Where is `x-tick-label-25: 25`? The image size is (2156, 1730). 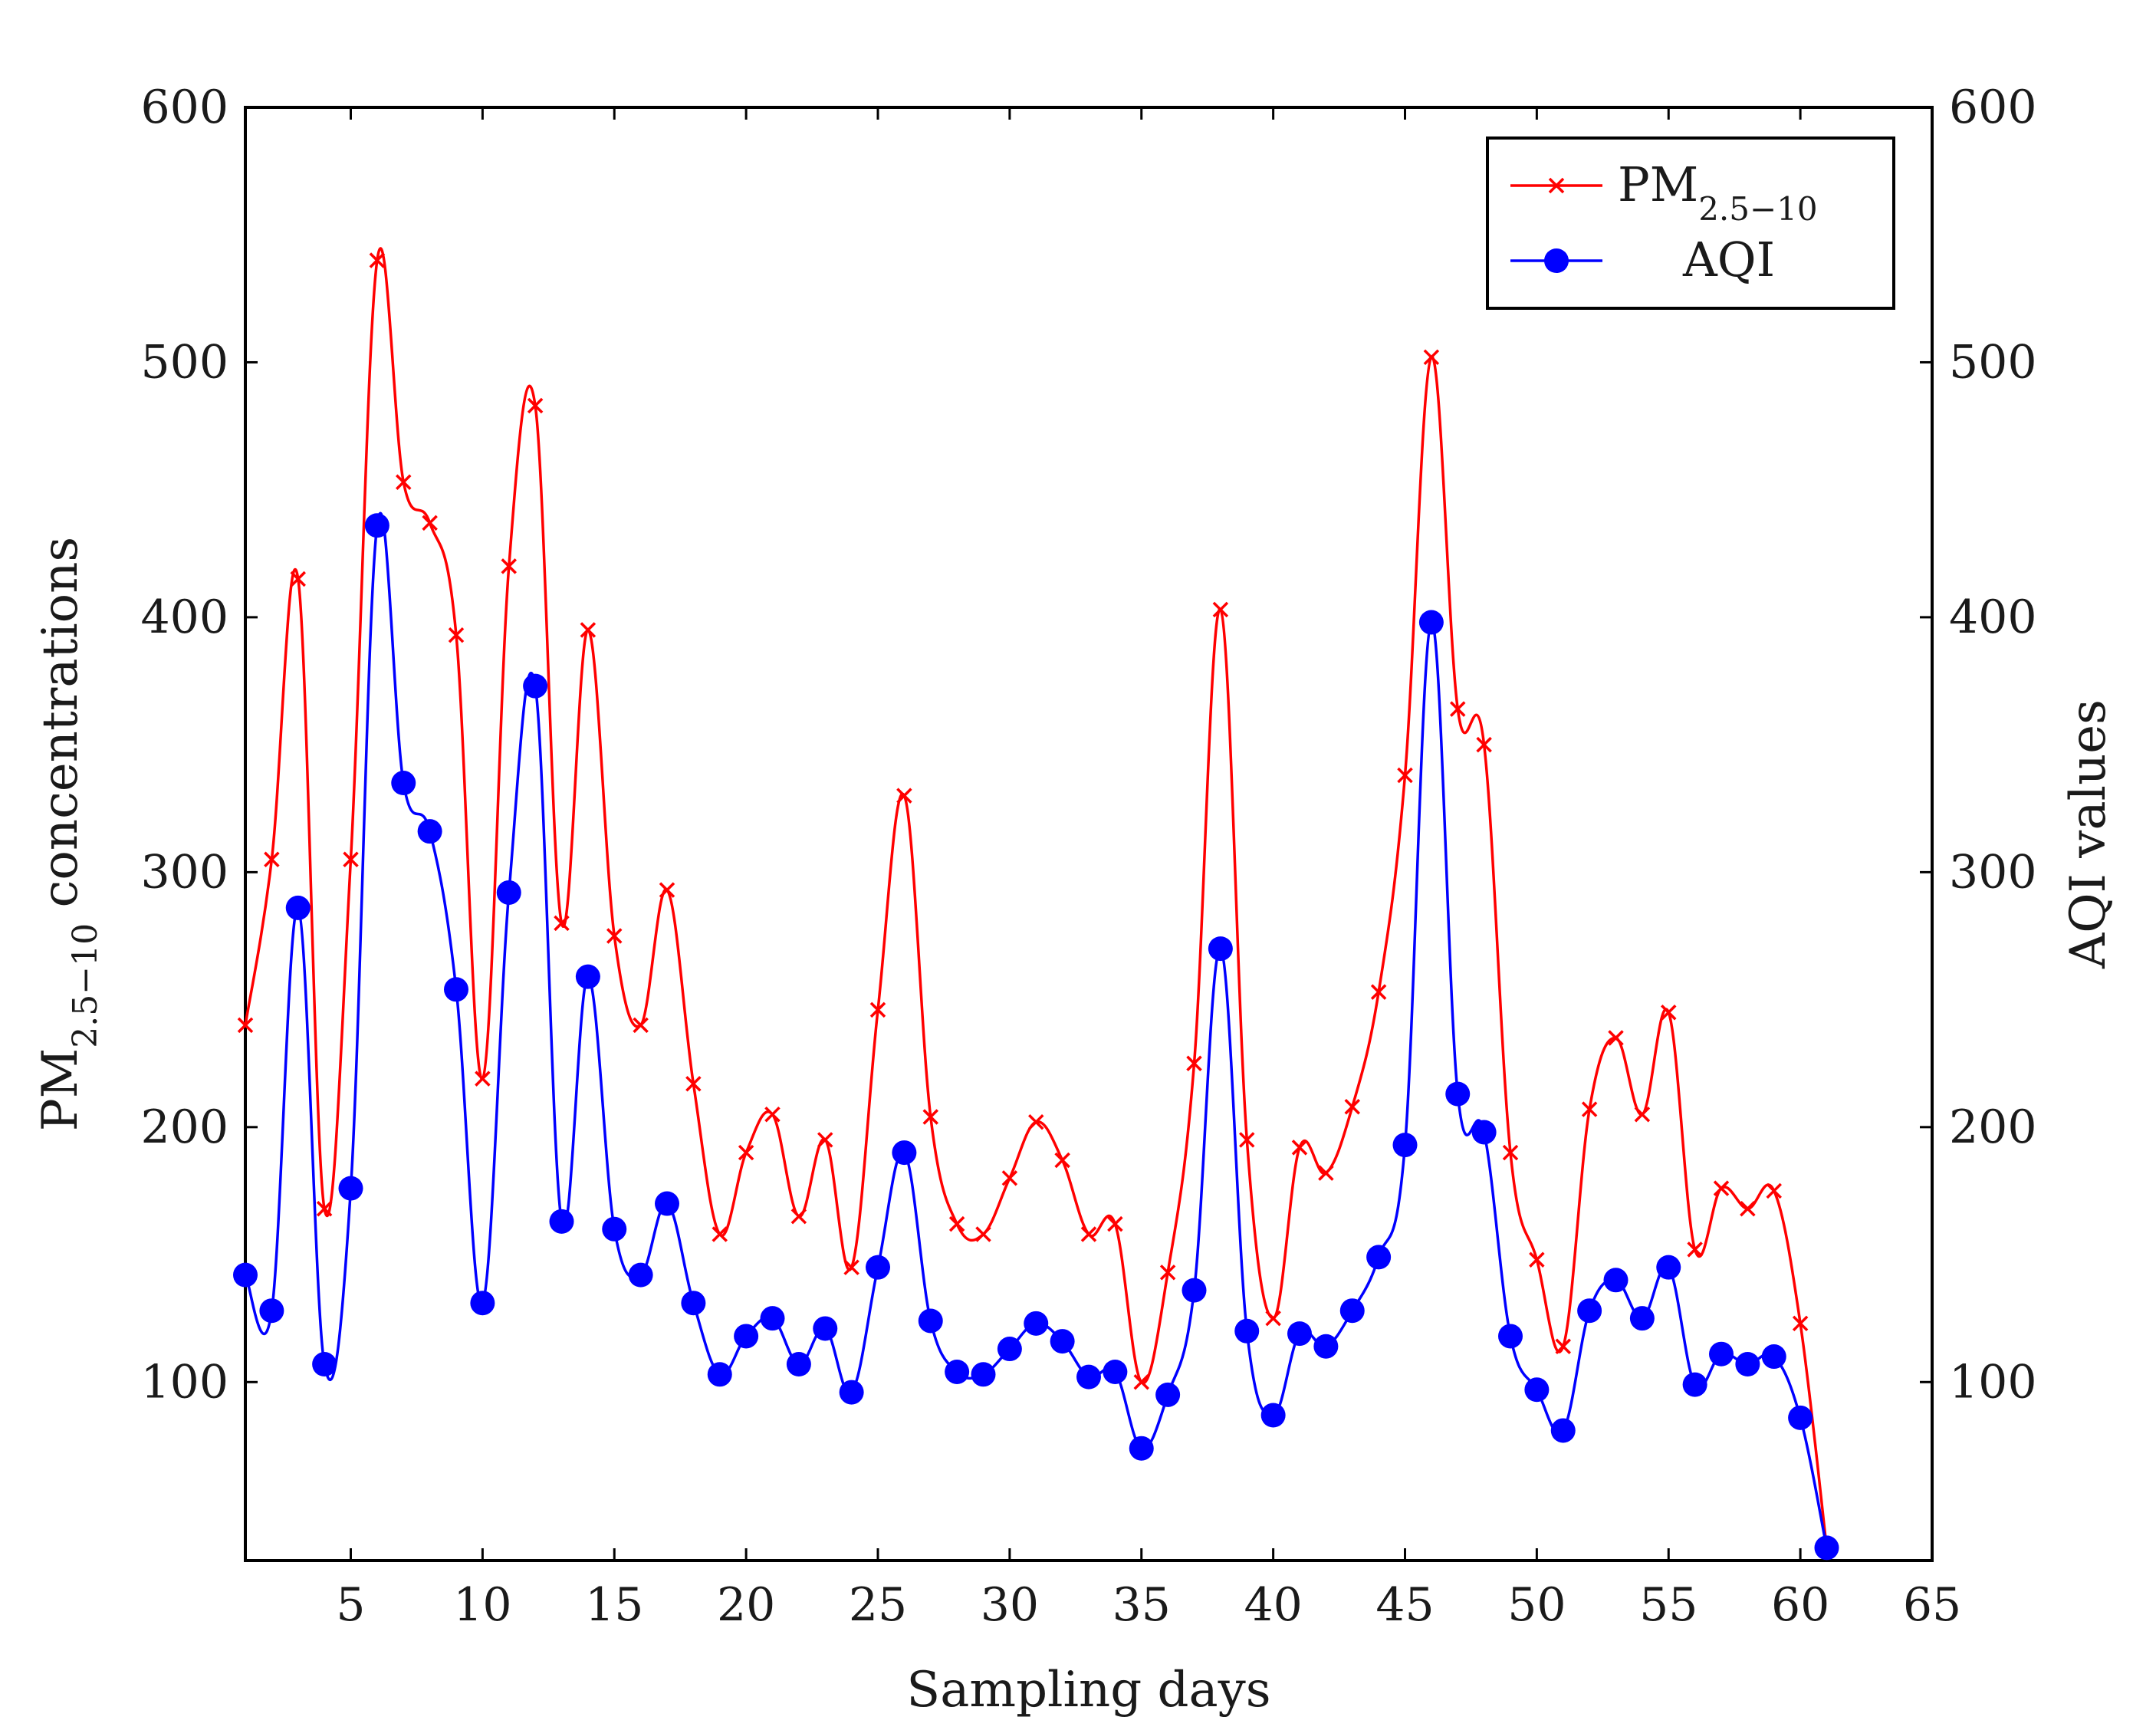
x-tick-label-25: 25 is located at coordinates (878, 1605).